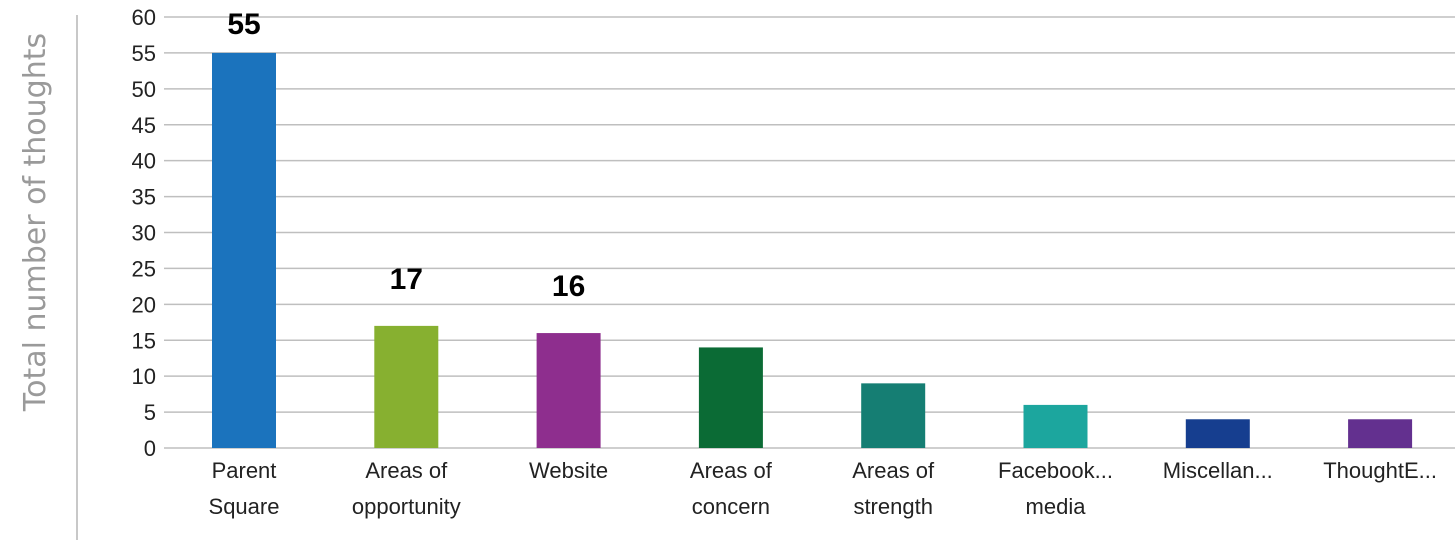 Image resolution: width=1455 pixels, height=540 pixels. Describe the element at coordinates (150, 412) in the screenshot. I see `y-tick-label: 5` at that location.